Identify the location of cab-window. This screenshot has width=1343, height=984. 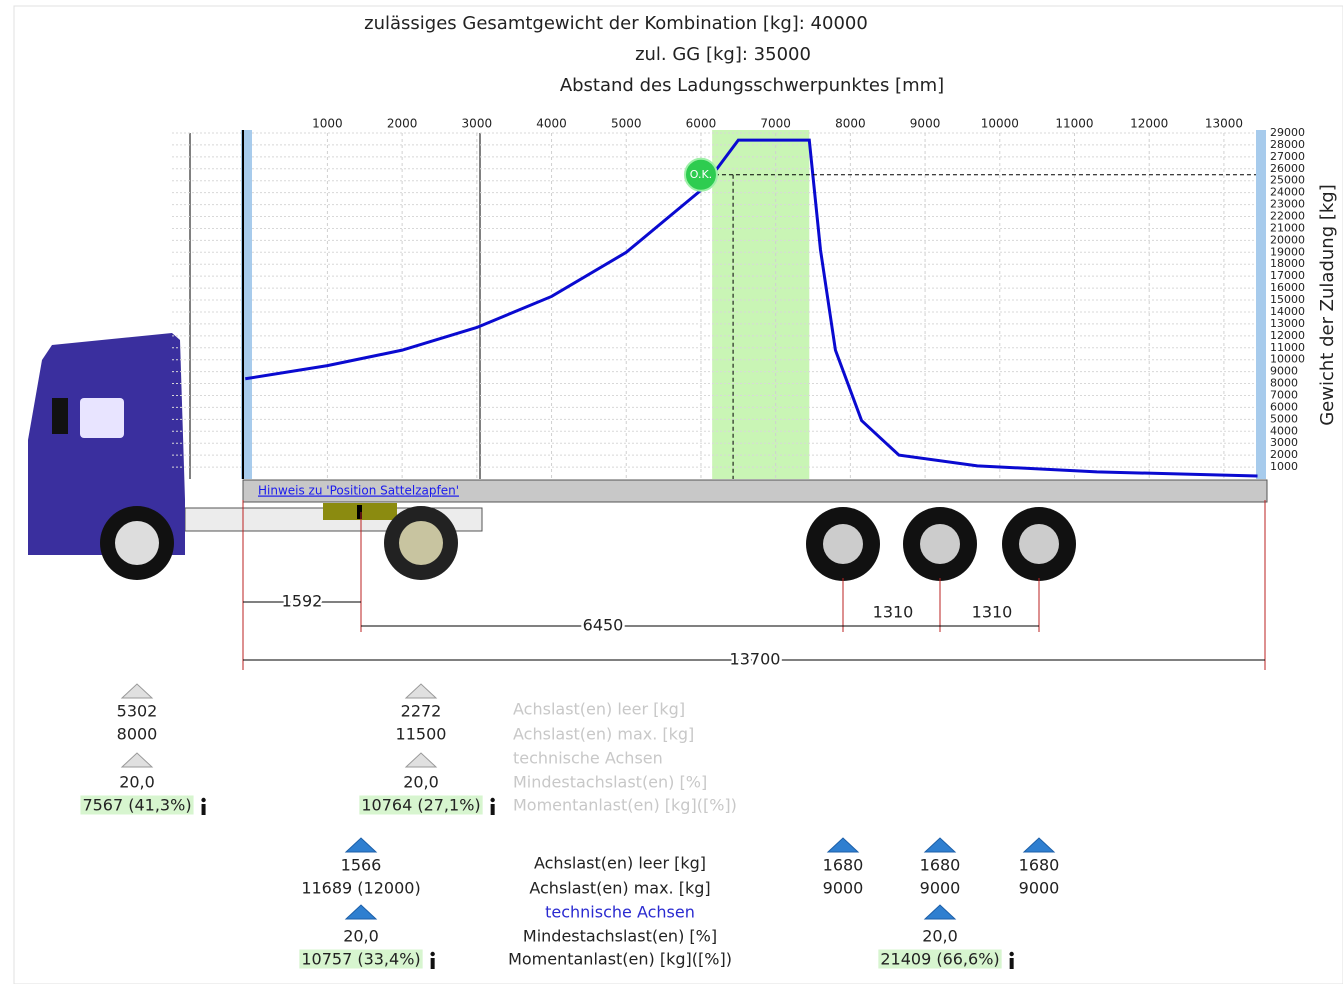
(102, 418).